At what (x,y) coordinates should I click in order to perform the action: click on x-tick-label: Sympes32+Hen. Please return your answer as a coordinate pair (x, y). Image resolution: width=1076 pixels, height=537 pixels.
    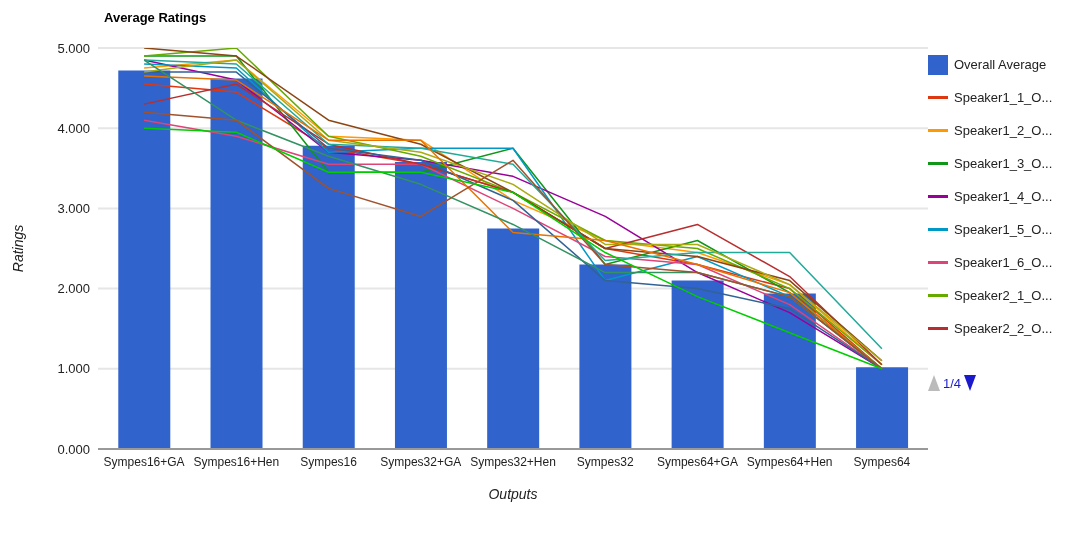
    Looking at the image, I should click on (513, 461).